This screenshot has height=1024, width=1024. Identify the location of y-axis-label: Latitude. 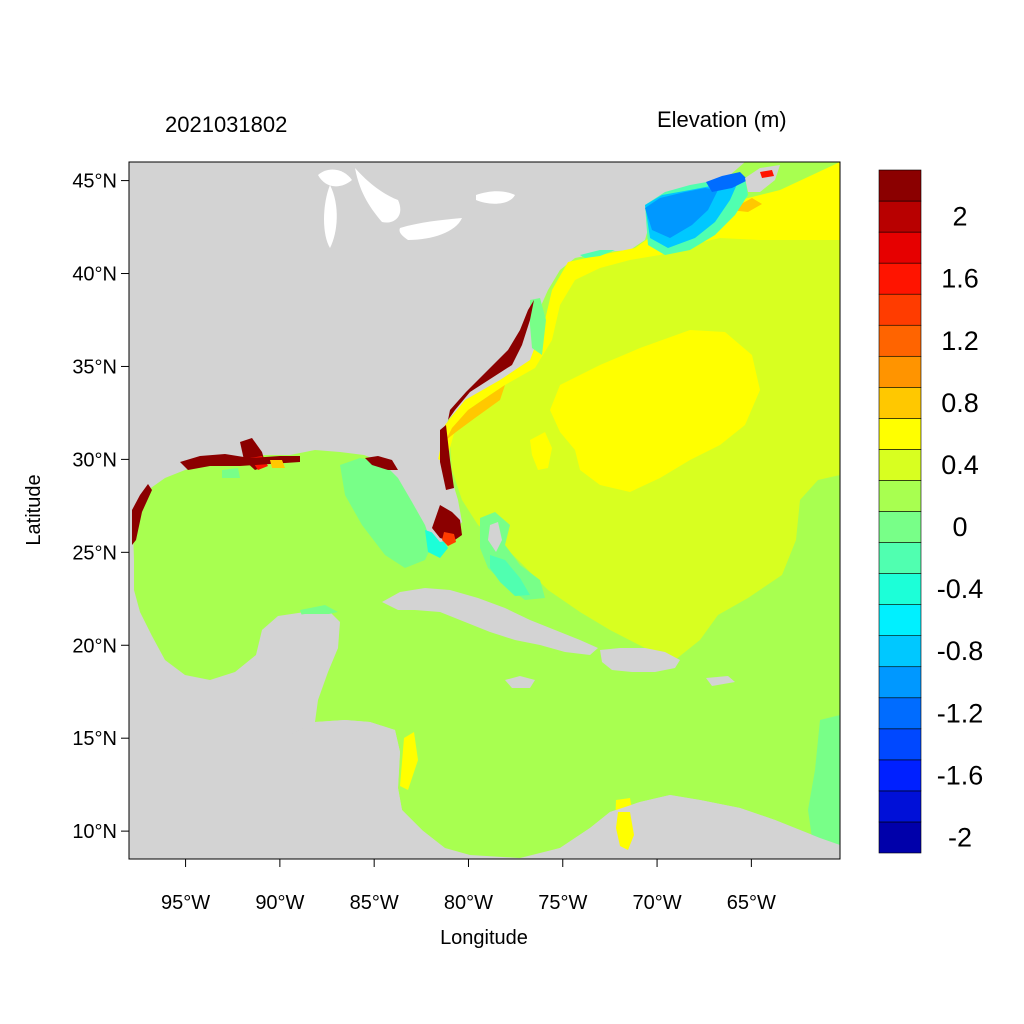
(34, 509).